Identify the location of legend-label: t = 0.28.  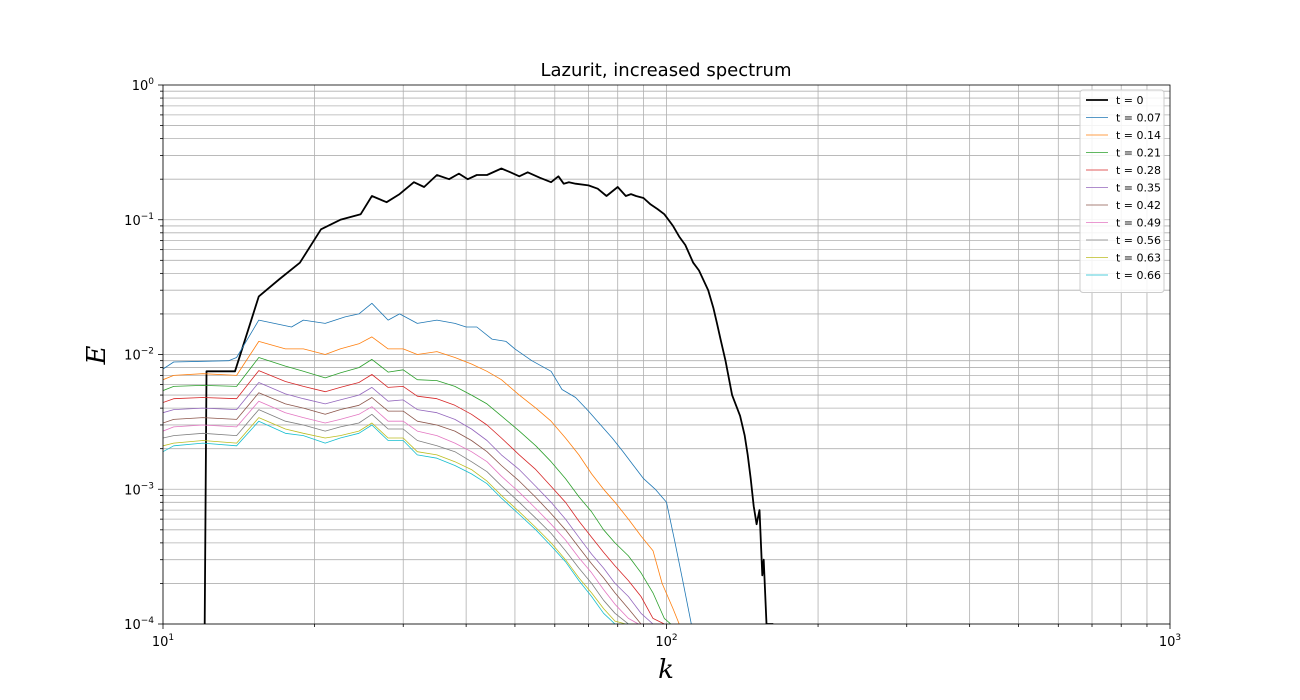
(1138, 170).